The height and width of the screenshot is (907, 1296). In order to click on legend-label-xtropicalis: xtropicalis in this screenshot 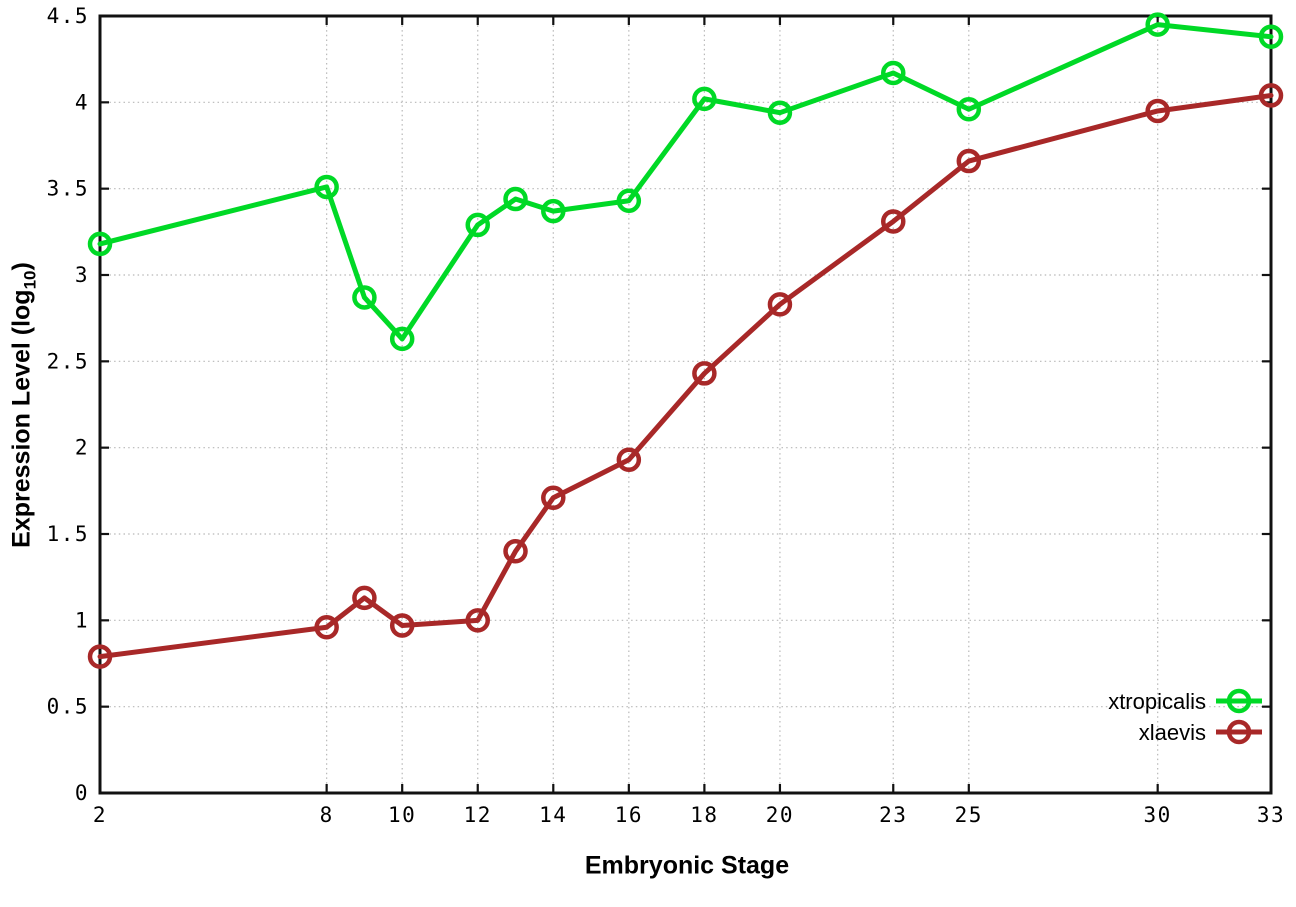, I will do `click(1157, 701)`.